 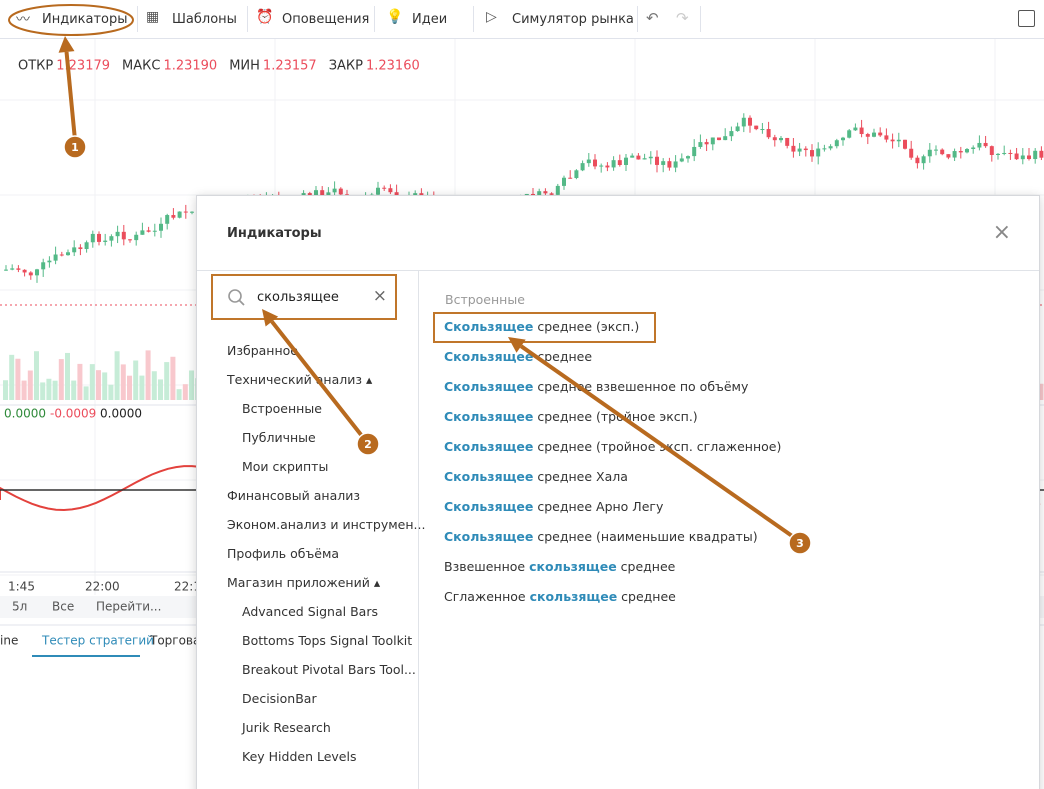 I want to click on expand-icon: ▴, so click(x=375, y=582).